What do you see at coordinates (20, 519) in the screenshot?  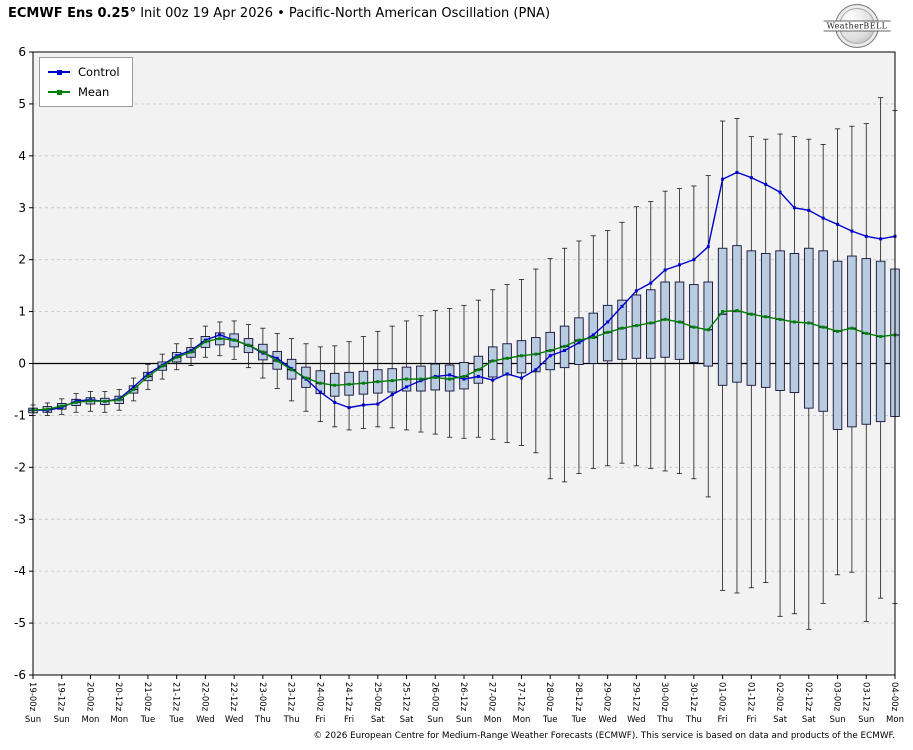 I see `svg-text: -3` at bounding box center [20, 519].